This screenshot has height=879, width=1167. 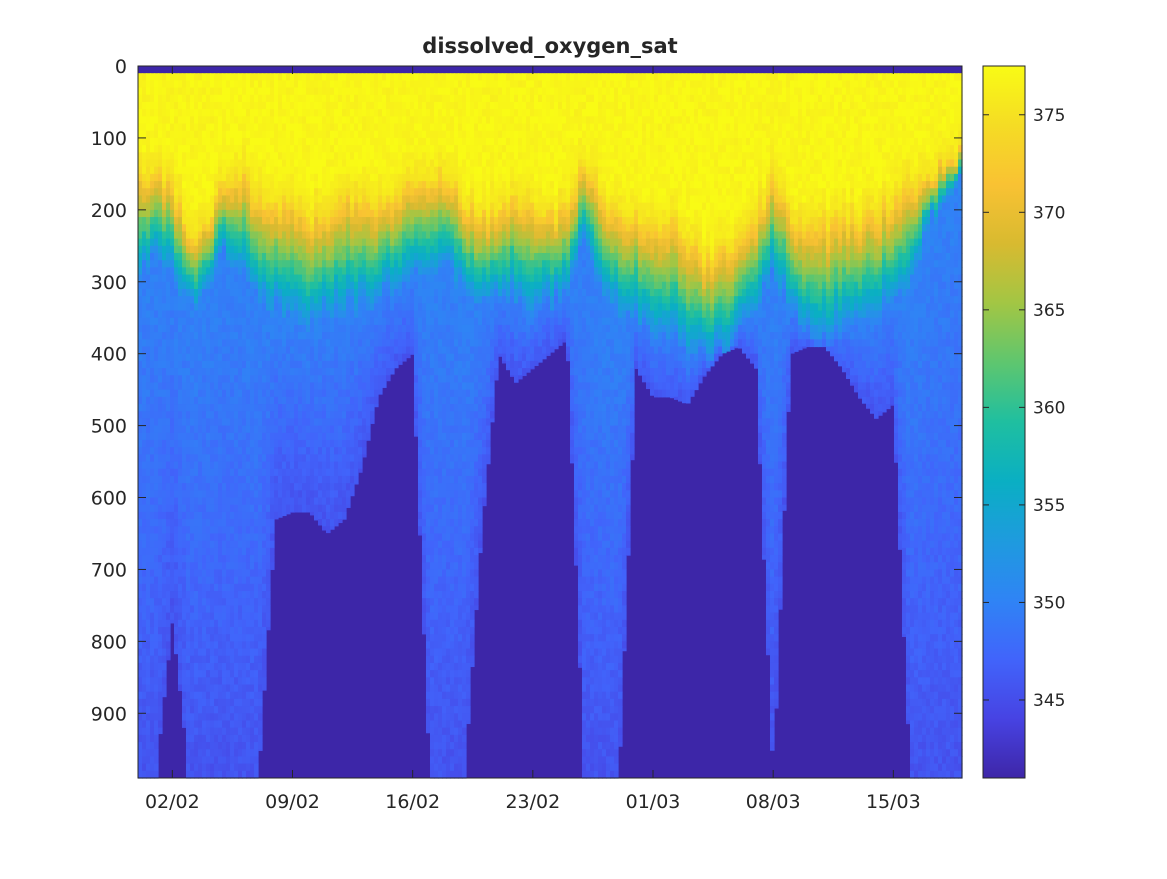 What do you see at coordinates (284, 295) in the screenshot?
I see `heatmap-column` at bounding box center [284, 295].